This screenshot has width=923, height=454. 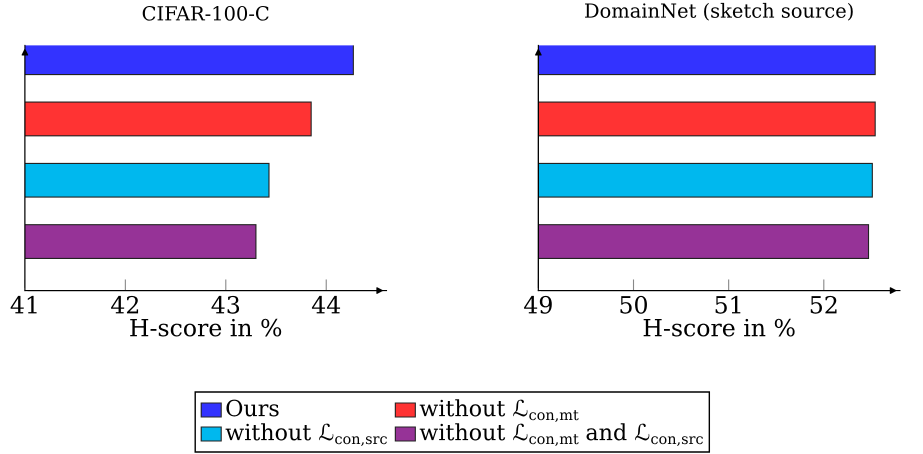 I want to click on x-tick-label: 52, so click(x=823, y=305).